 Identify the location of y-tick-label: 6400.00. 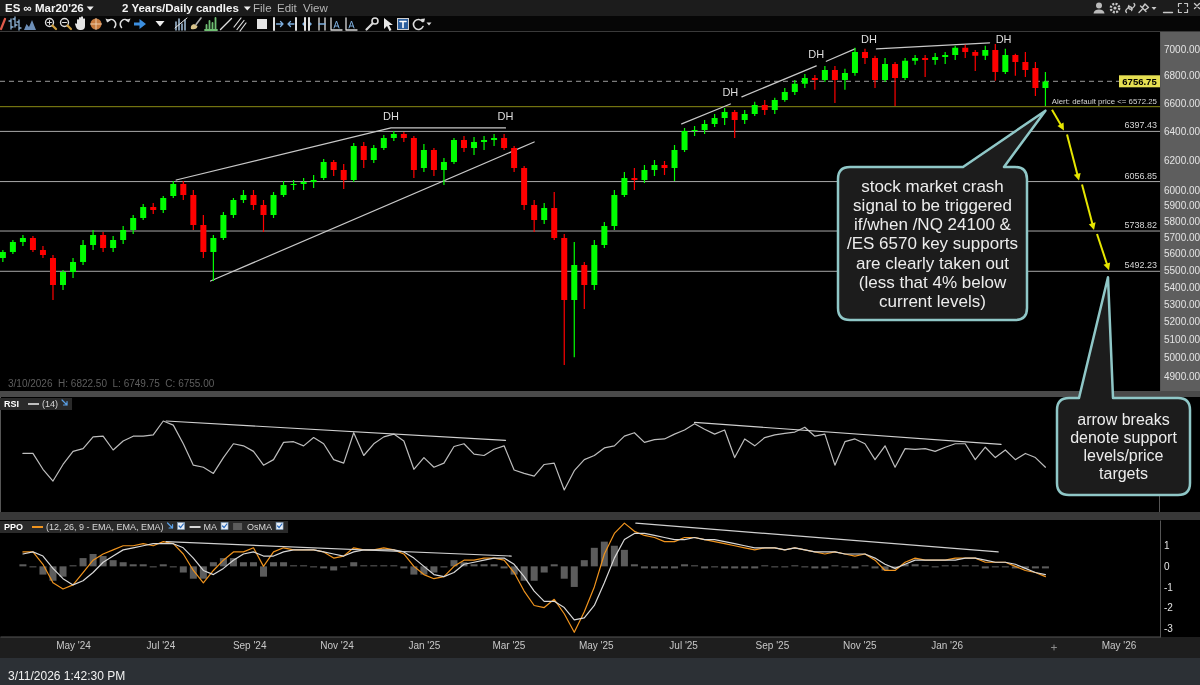
(1182, 131).